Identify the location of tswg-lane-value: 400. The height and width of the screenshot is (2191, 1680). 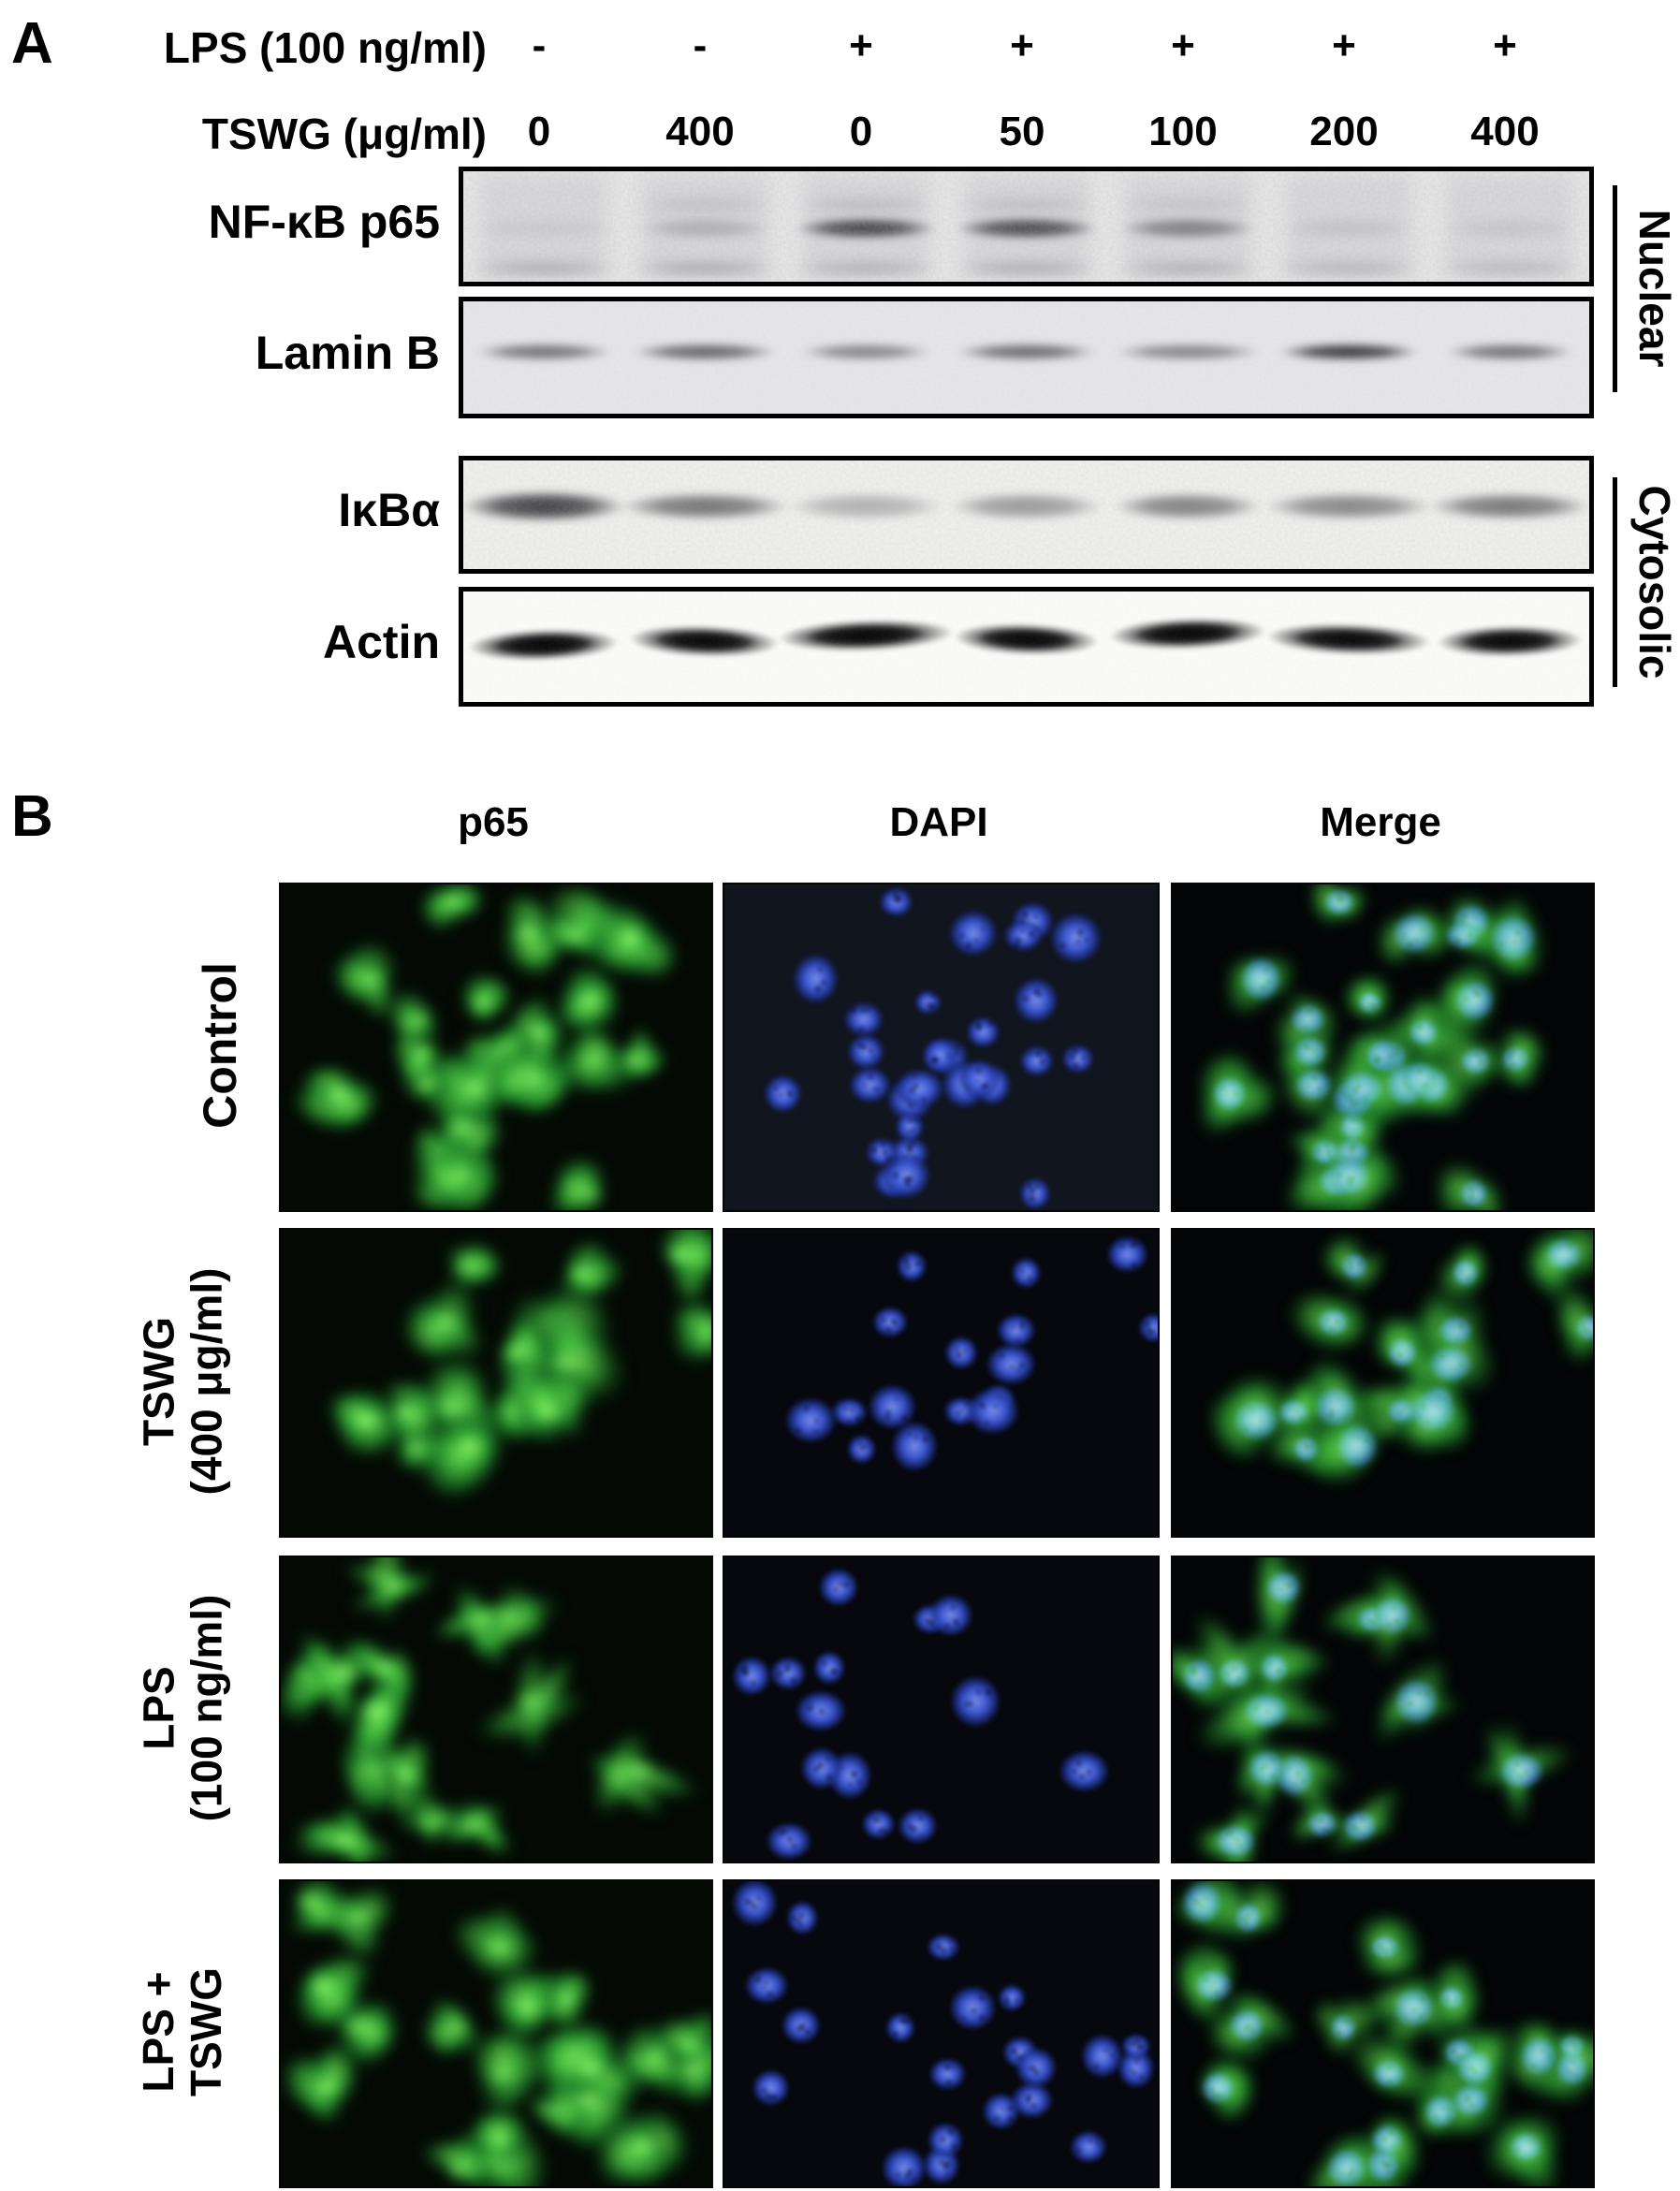
(700, 131).